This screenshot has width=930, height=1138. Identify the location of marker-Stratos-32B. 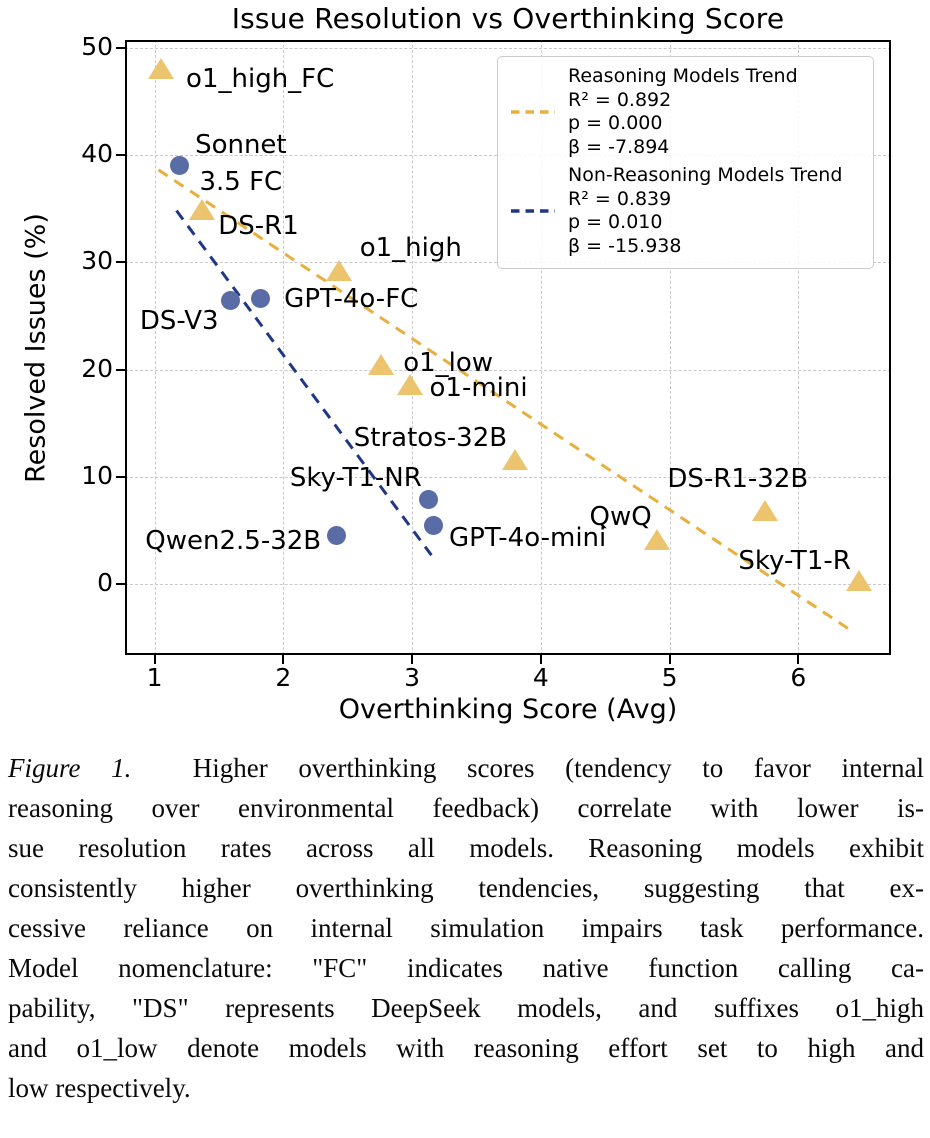
(515, 459).